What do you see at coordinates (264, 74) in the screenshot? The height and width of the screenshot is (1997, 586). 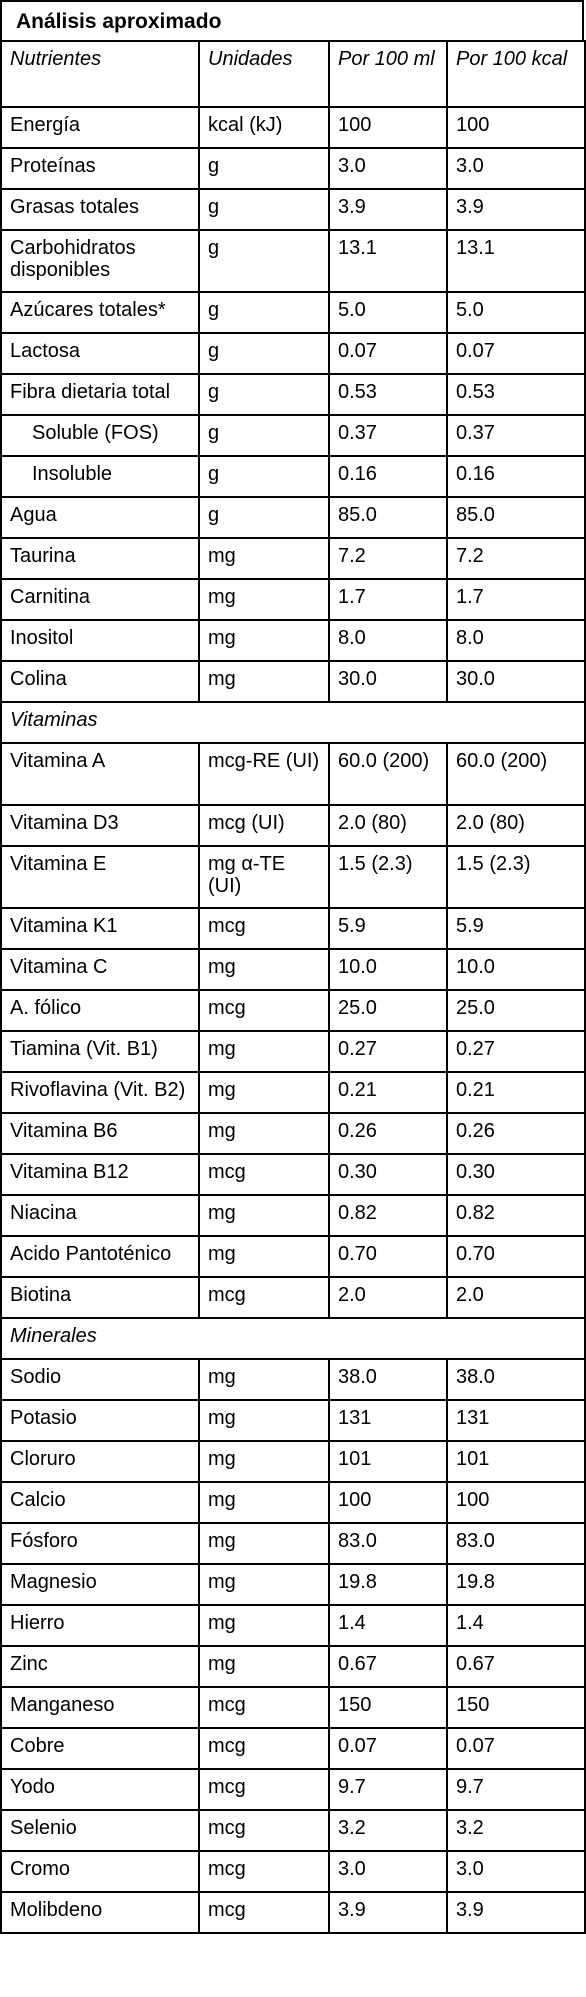 I see `header-unit: Unidades` at bounding box center [264, 74].